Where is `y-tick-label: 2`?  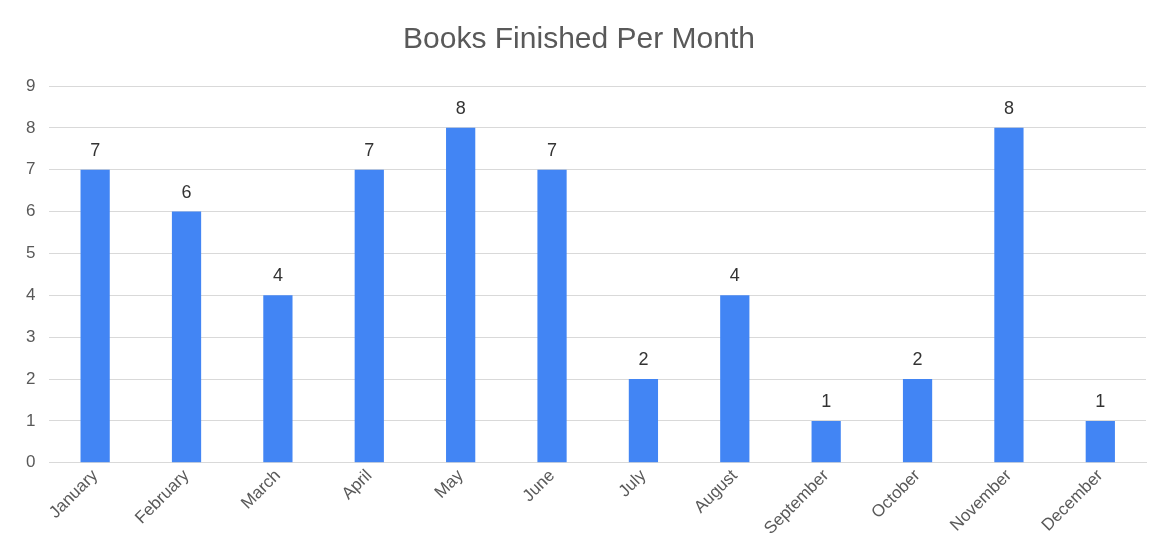 y-tick-label: 2 is located at coordinates (30, 378).